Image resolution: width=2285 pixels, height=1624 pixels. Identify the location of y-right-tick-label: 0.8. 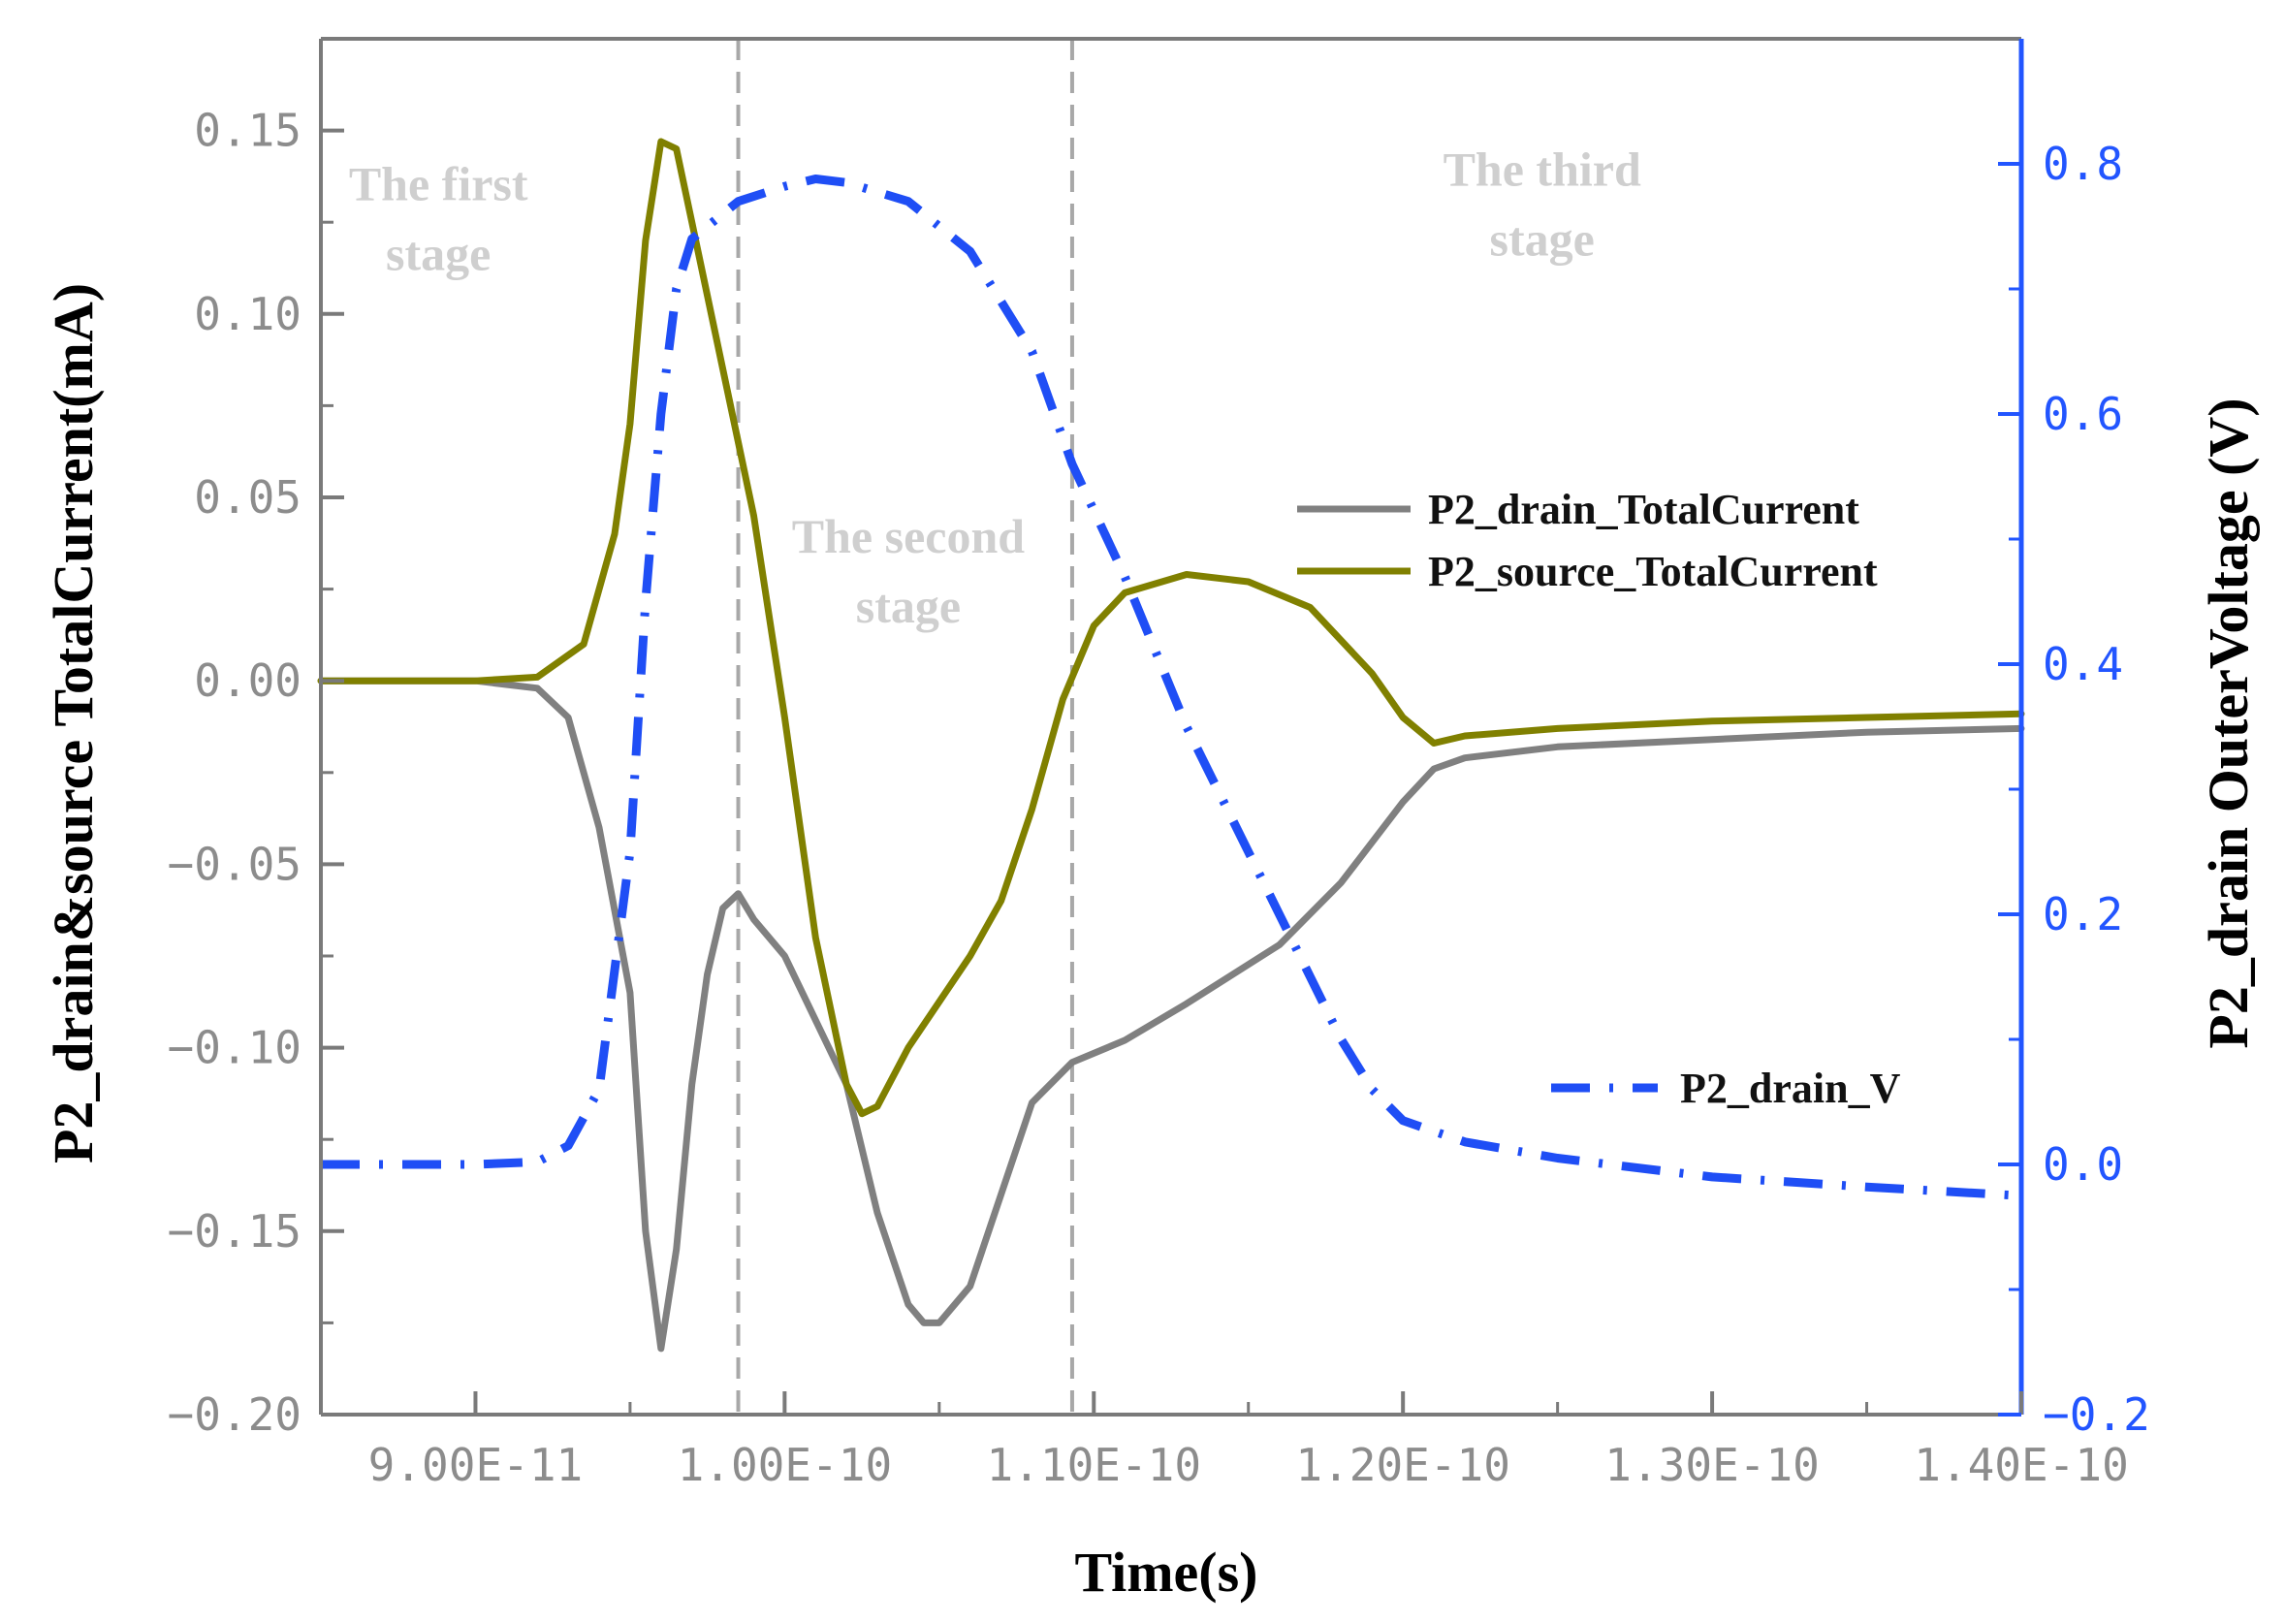
(2083, 164).